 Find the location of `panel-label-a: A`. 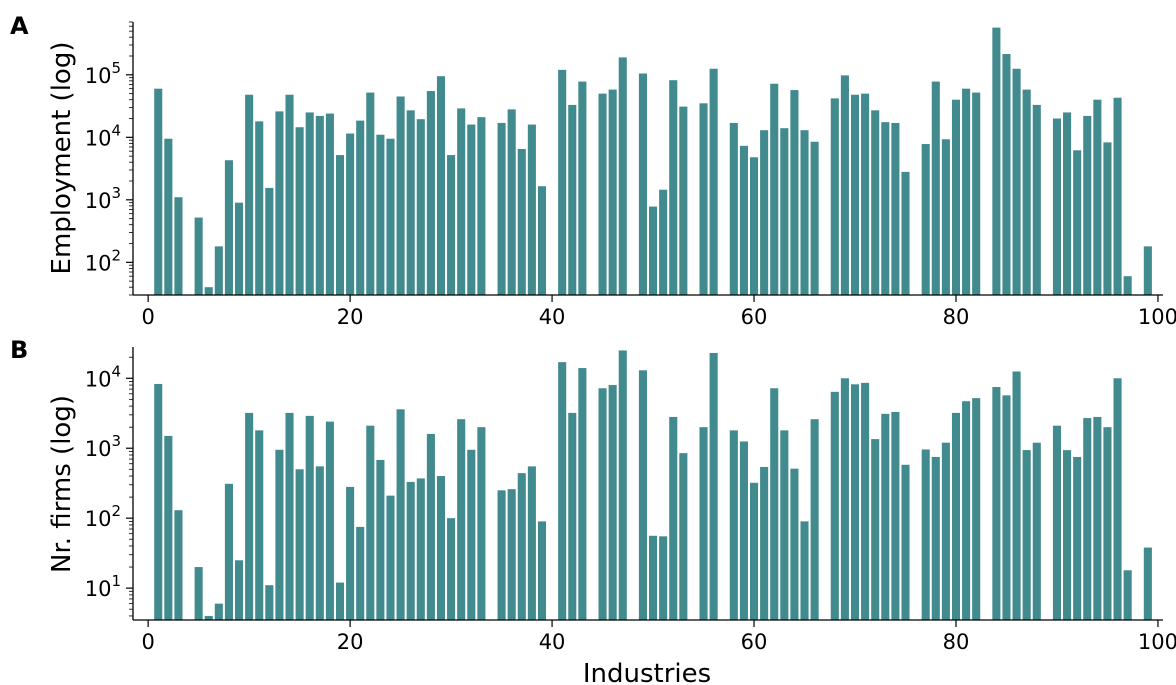

panel-label-a: A is located at coordinates (19, 26).